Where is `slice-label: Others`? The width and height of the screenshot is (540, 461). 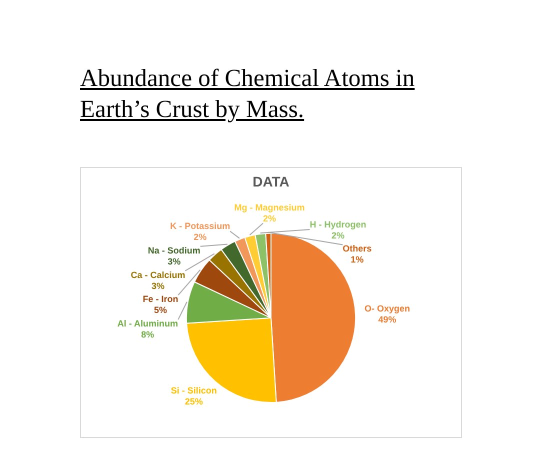 slice-label: Others is located at coordinates (357, 249).